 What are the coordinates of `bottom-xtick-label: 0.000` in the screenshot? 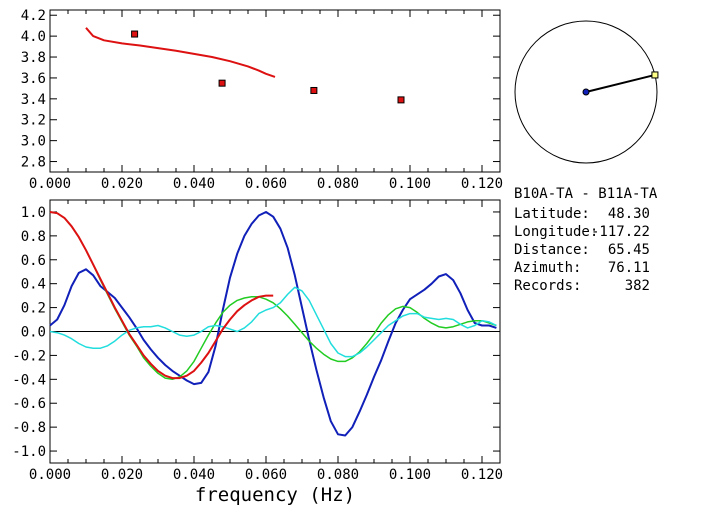 It's located at (50, 475).